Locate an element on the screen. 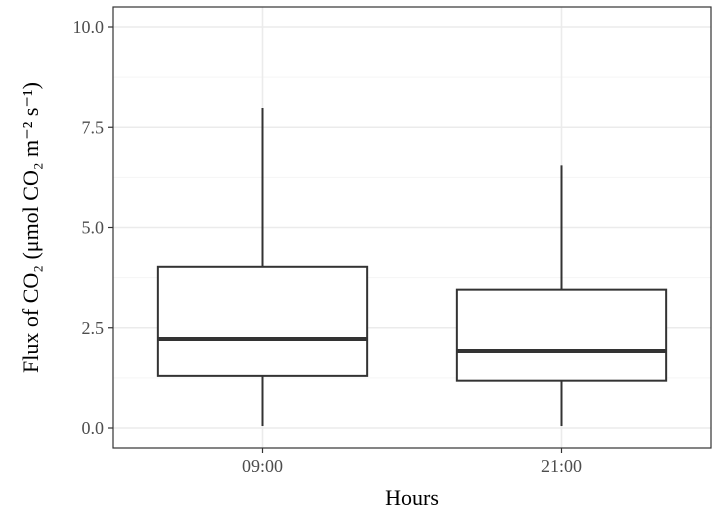  x-axis-ticks: 09:00 21:00 is located at coordinates (412, 462).